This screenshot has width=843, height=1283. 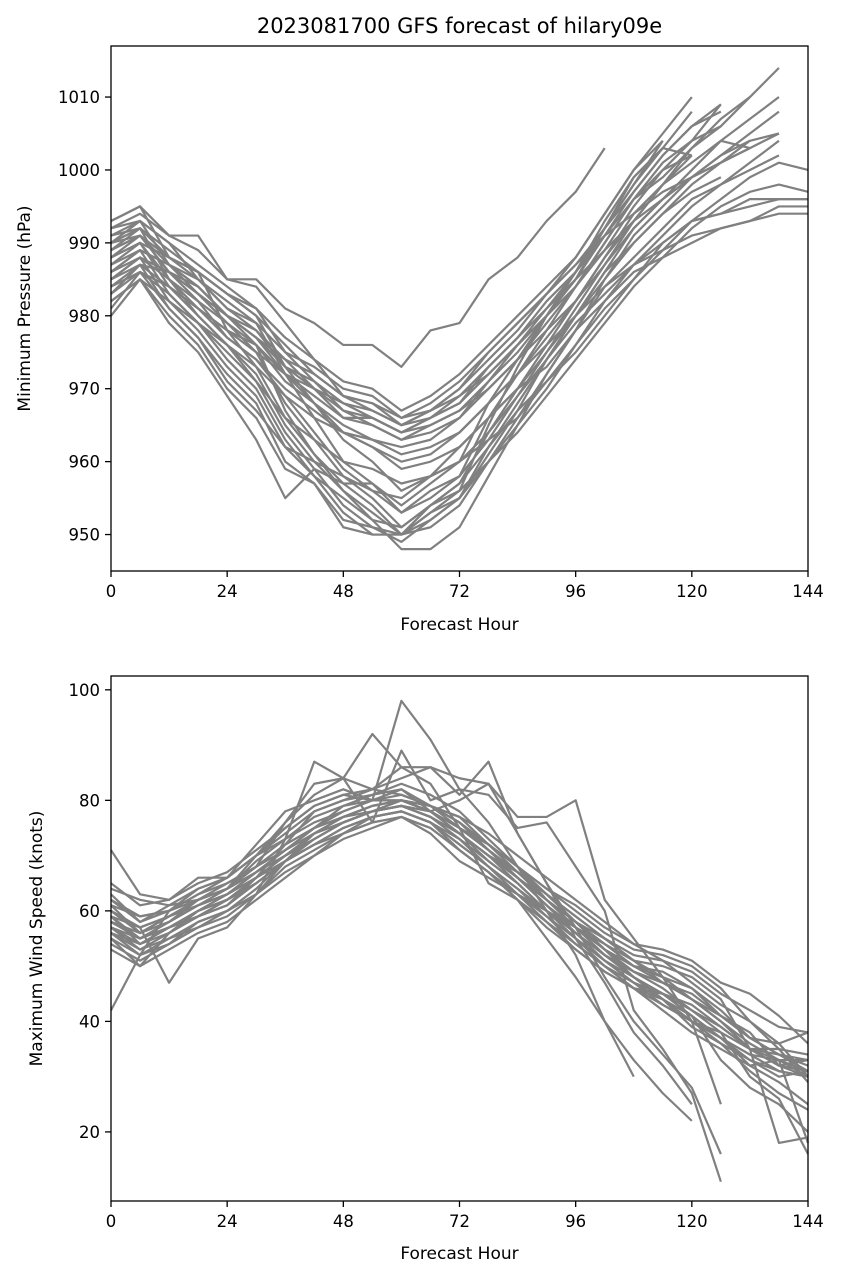 I want to click on pressure-y-tick-label: 1010, so click(x=79, y=97).